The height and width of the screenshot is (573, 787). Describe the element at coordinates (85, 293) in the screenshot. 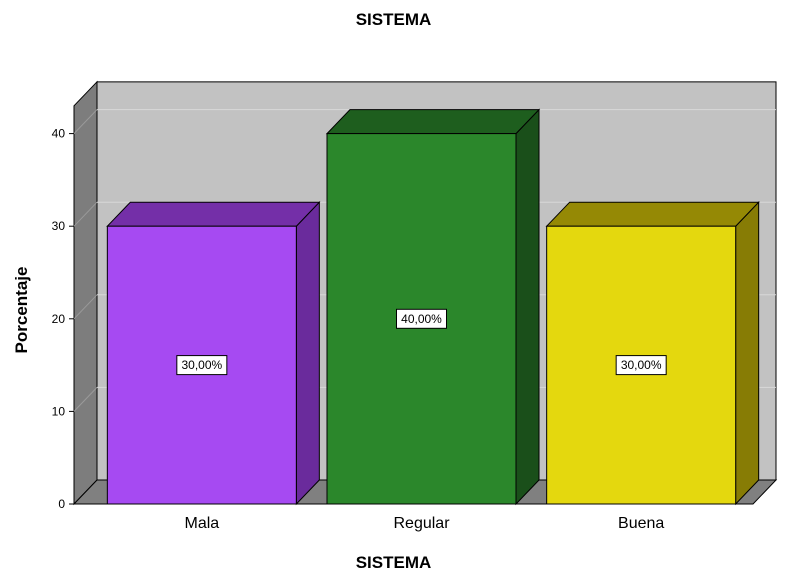

I see `side-wall` at that location.